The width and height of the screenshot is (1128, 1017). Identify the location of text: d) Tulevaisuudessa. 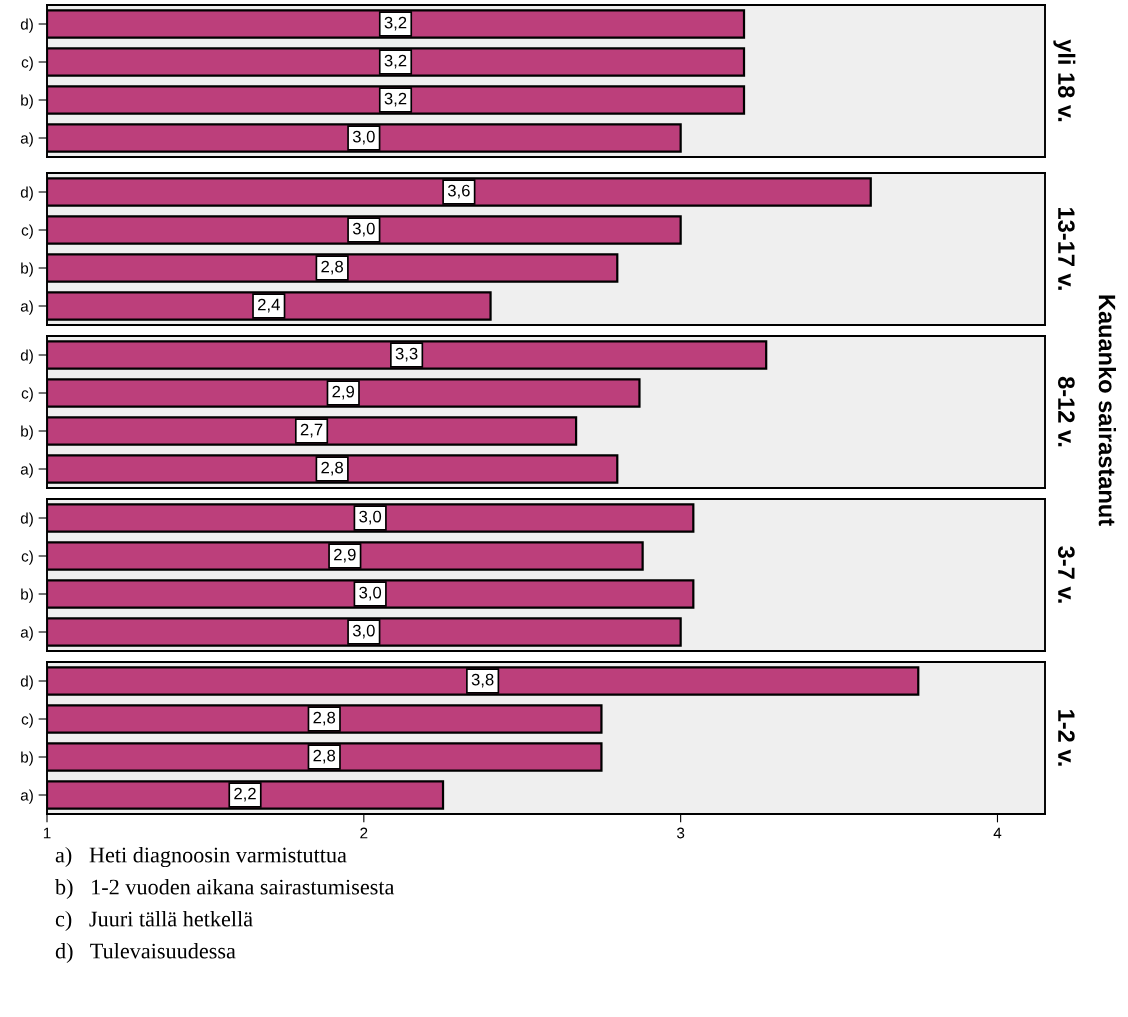
(145, 953).